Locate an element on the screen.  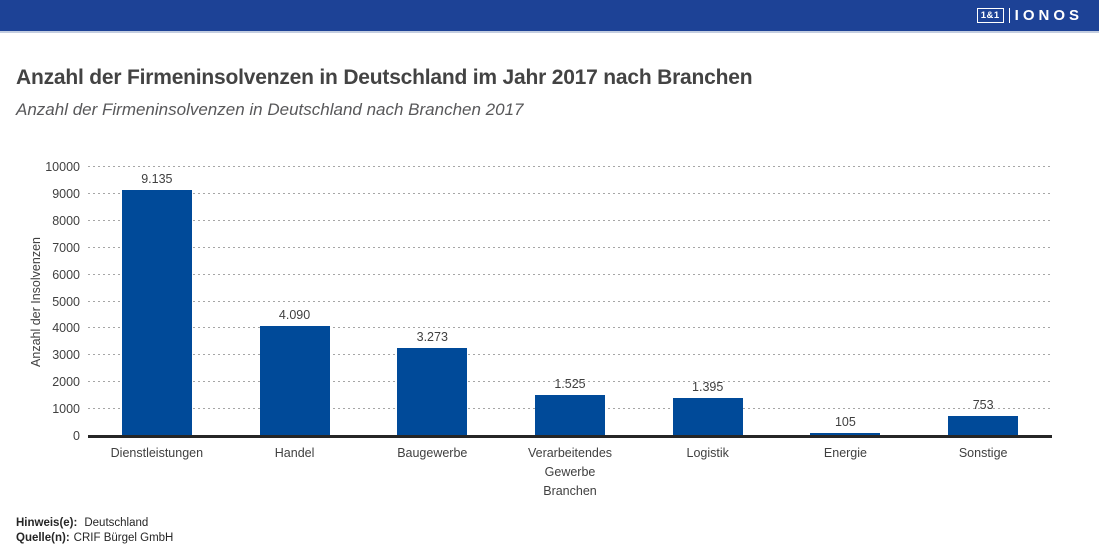
x-category-label: Dienstleistungen is located at coordinates (157, 453).